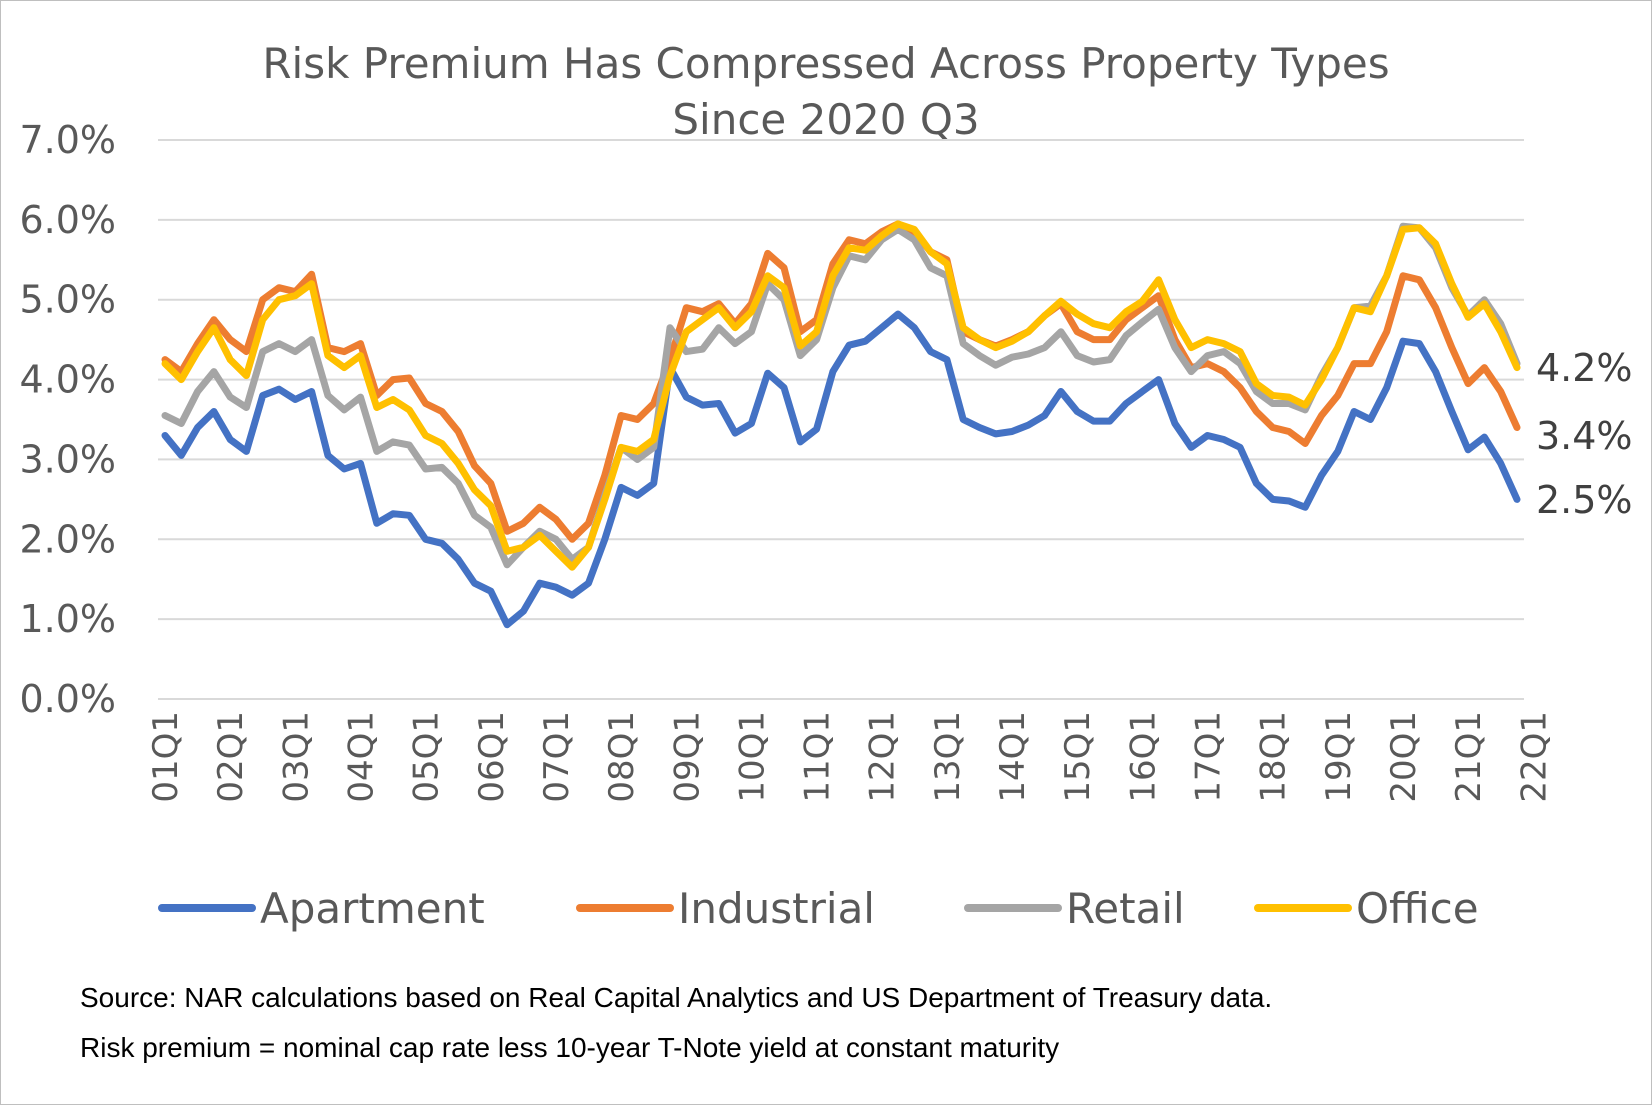 Image resolution: width=1652 pixels, height=1105 pixels. I want to click on x-tick-label: 19Q1, so click(1339, 757).